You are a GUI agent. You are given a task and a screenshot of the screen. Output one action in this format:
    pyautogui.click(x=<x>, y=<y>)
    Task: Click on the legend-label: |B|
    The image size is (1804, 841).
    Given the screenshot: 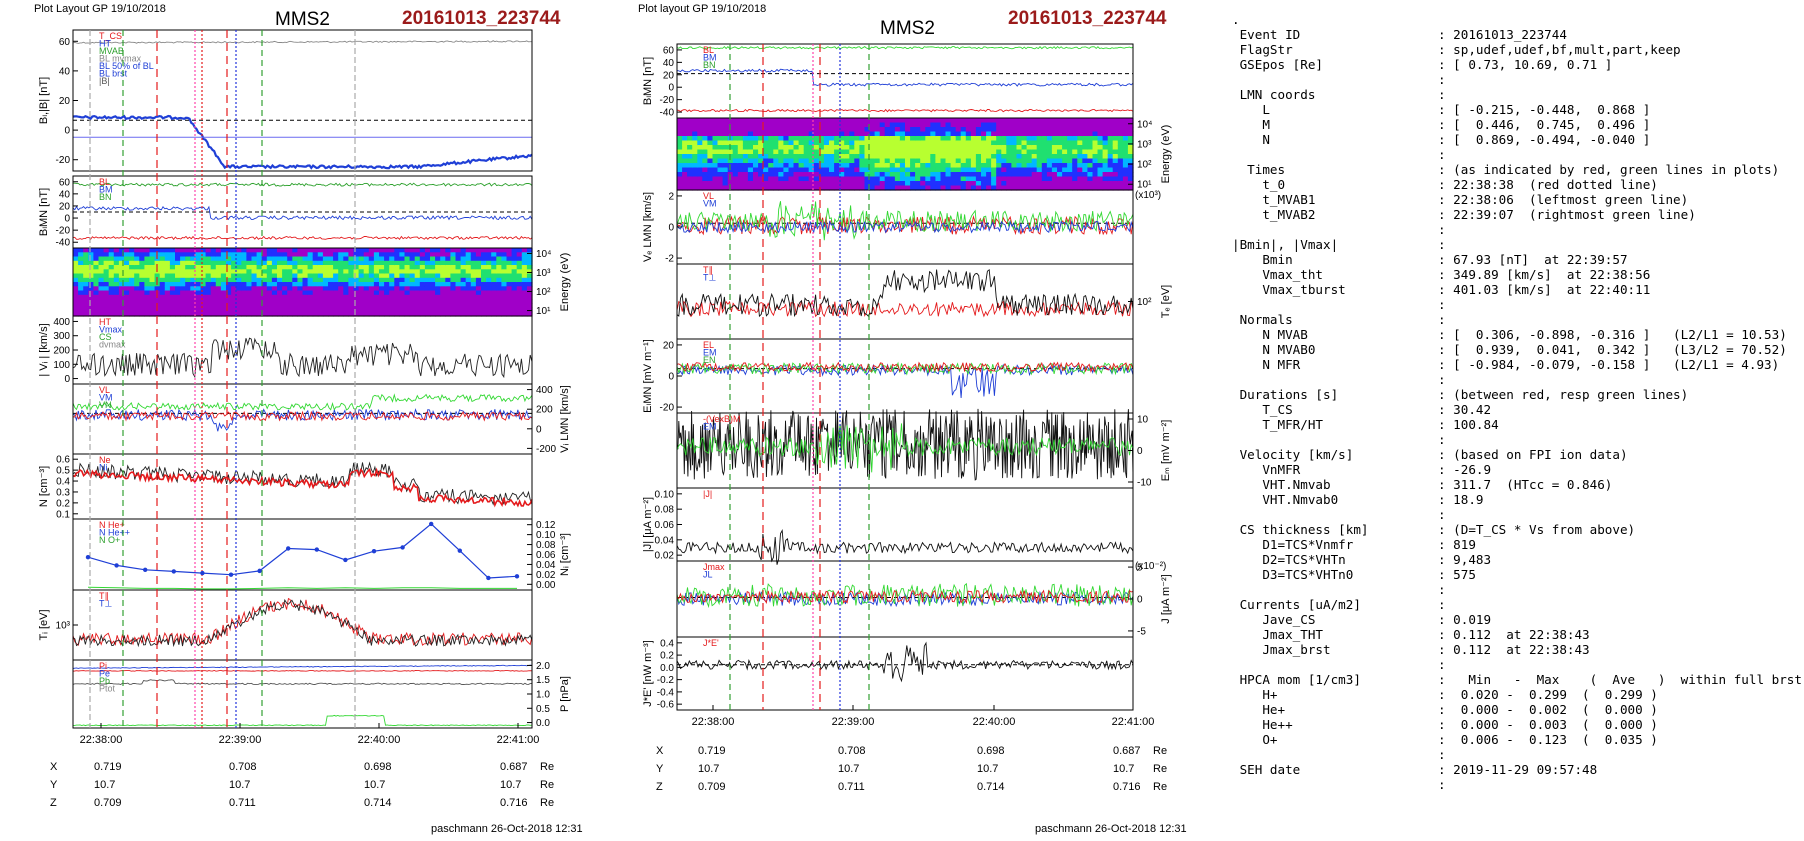 What is the action you would take?
    pyautogui.click(x=104, y=81)
    